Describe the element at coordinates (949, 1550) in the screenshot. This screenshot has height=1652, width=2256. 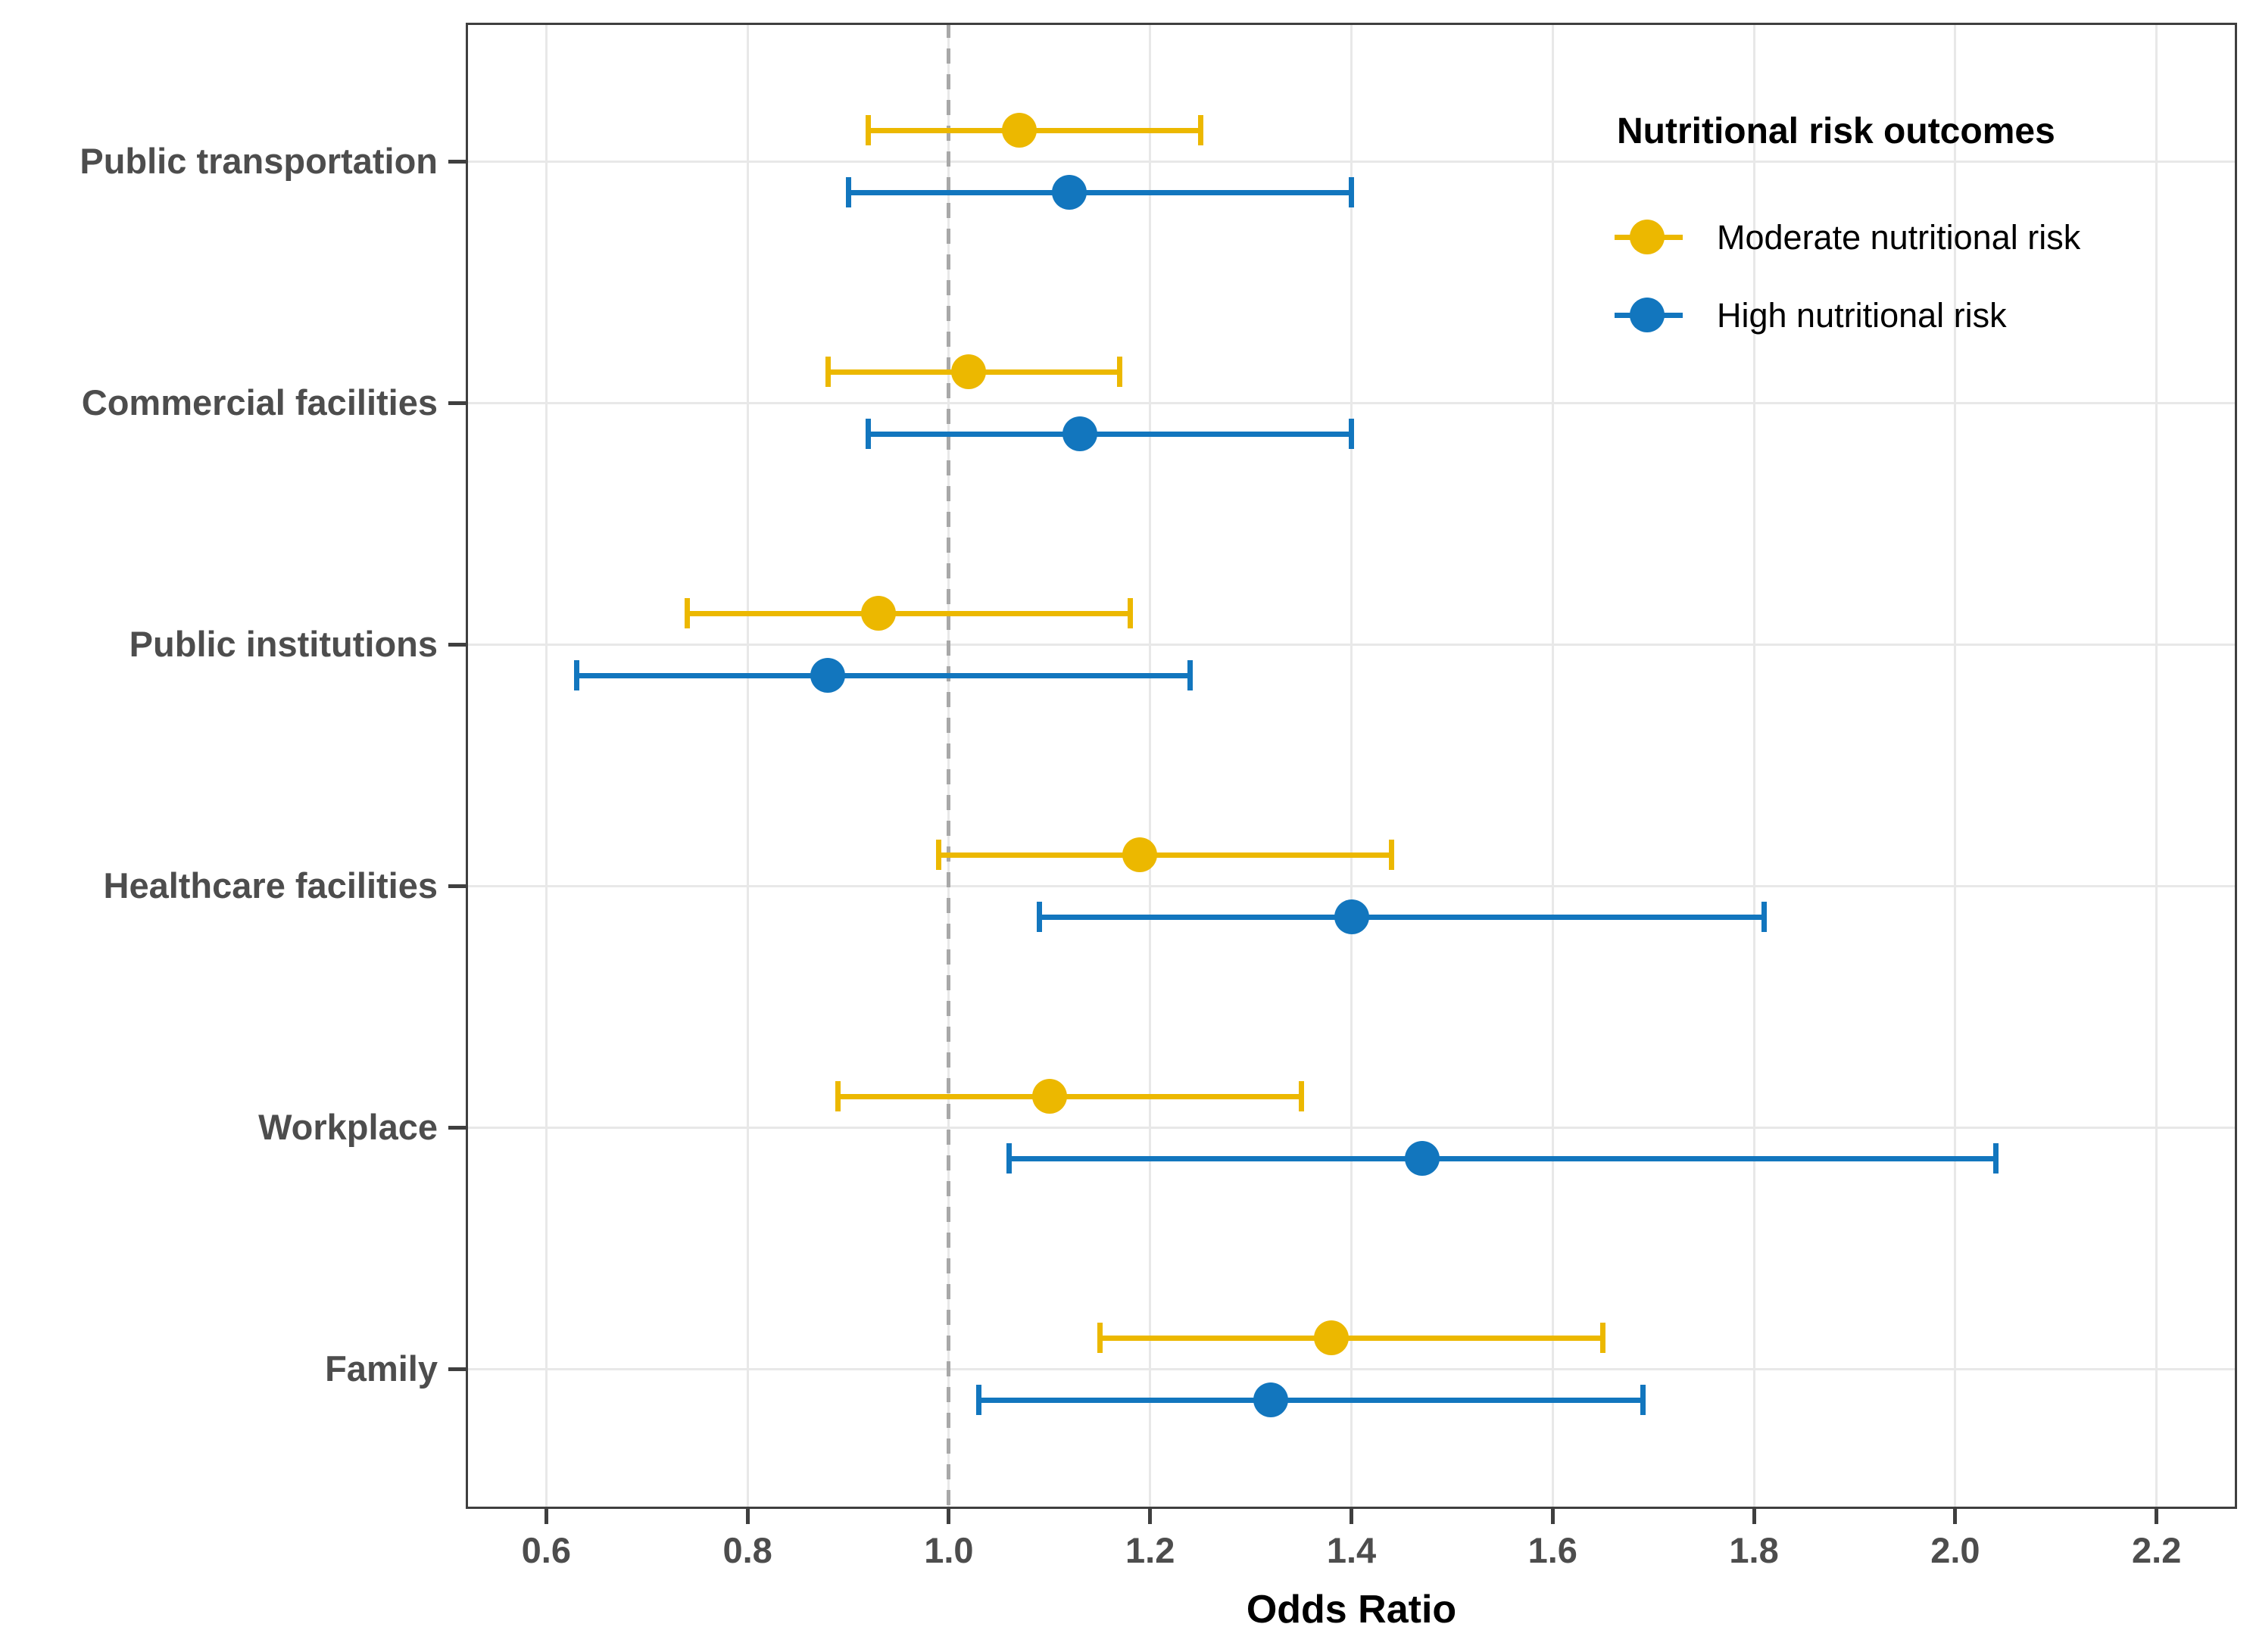
I see `x-axis-tick-label: 1.0` at that location.